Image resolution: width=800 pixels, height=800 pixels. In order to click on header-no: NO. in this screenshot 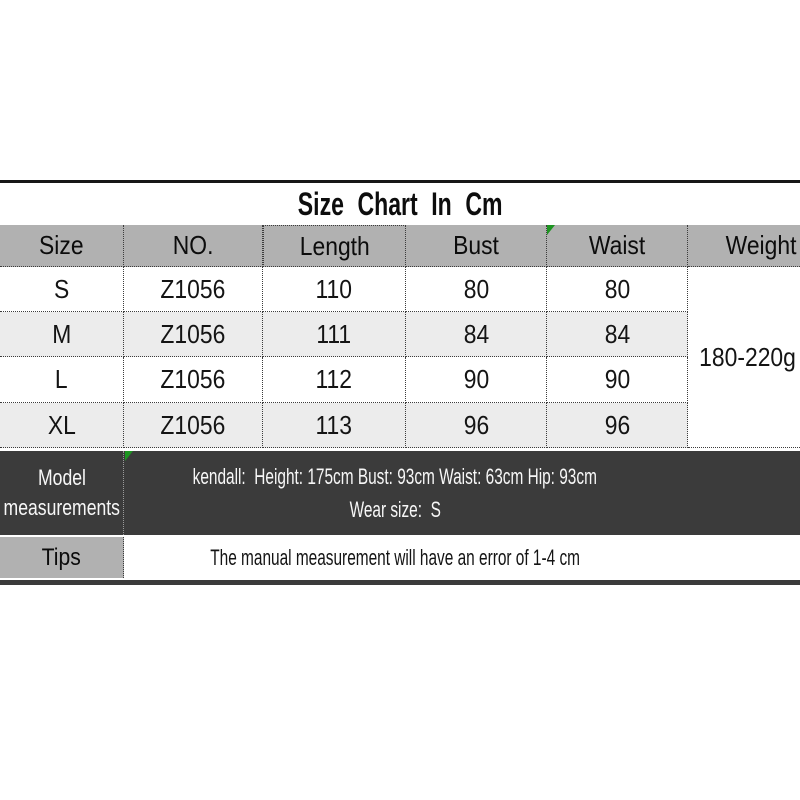, I will do `click(193, 246)`.